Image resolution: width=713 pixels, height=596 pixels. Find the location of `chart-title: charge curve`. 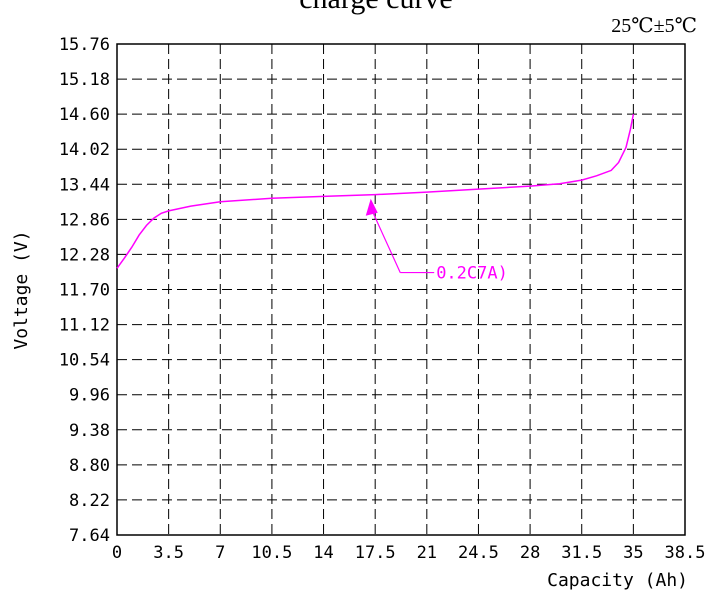

chart-title: charge curve is located at coordinates (376, 7).